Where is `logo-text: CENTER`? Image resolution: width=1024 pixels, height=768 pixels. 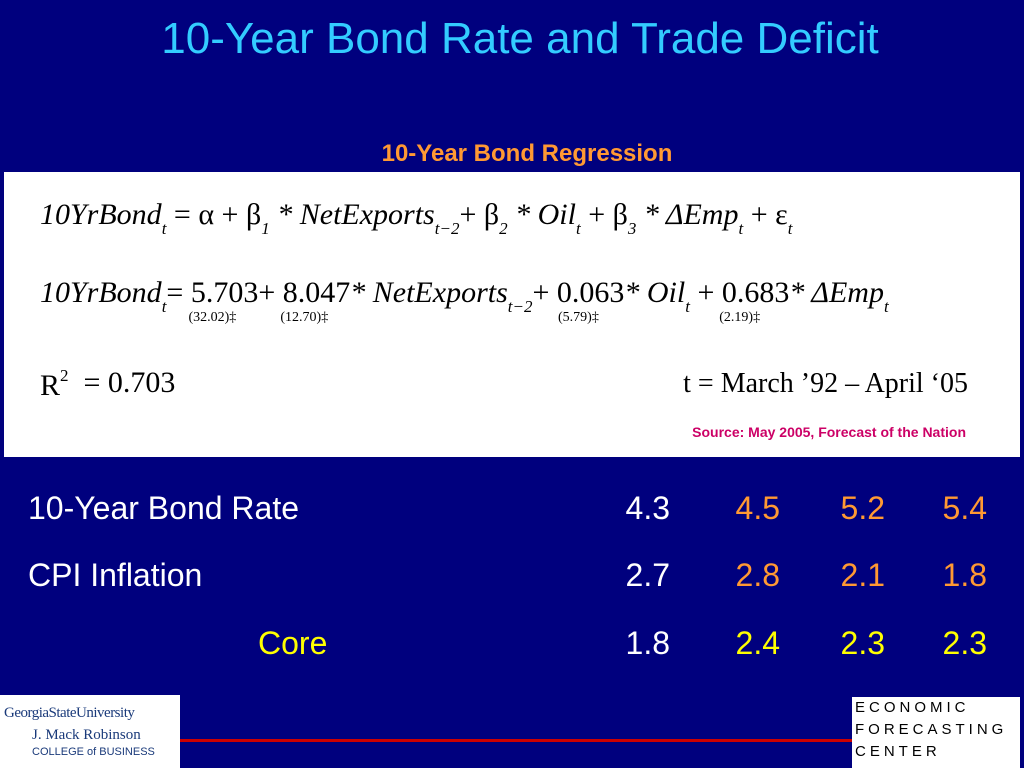
logo-text: CENTER is located at coordinates (898, 751).